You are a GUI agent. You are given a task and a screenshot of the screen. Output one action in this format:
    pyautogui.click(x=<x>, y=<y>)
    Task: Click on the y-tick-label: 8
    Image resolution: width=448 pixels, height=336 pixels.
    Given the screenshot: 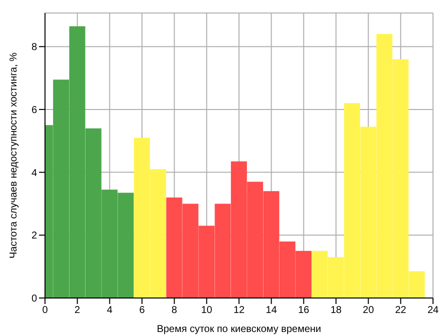 What is the action you would take?
    pyautogui.click(x=34, y=48)
    